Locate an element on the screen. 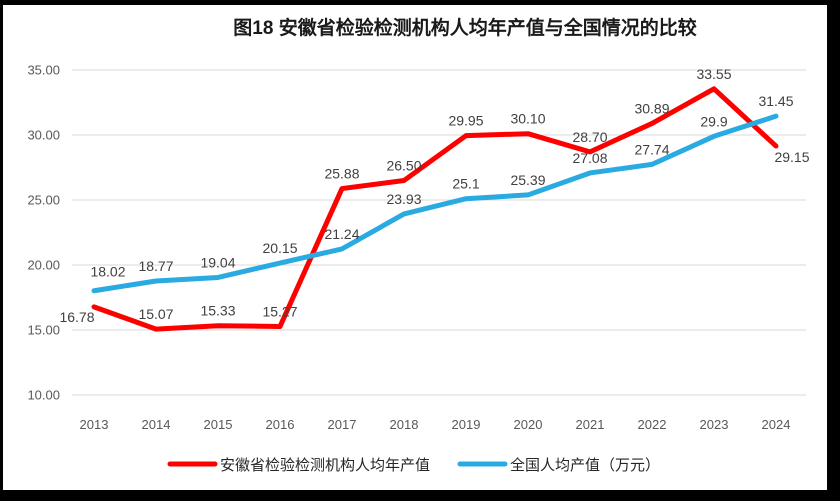 This screenshot has width=840, height=501. data-label: 29.9 is located at coordinates (713, 121).